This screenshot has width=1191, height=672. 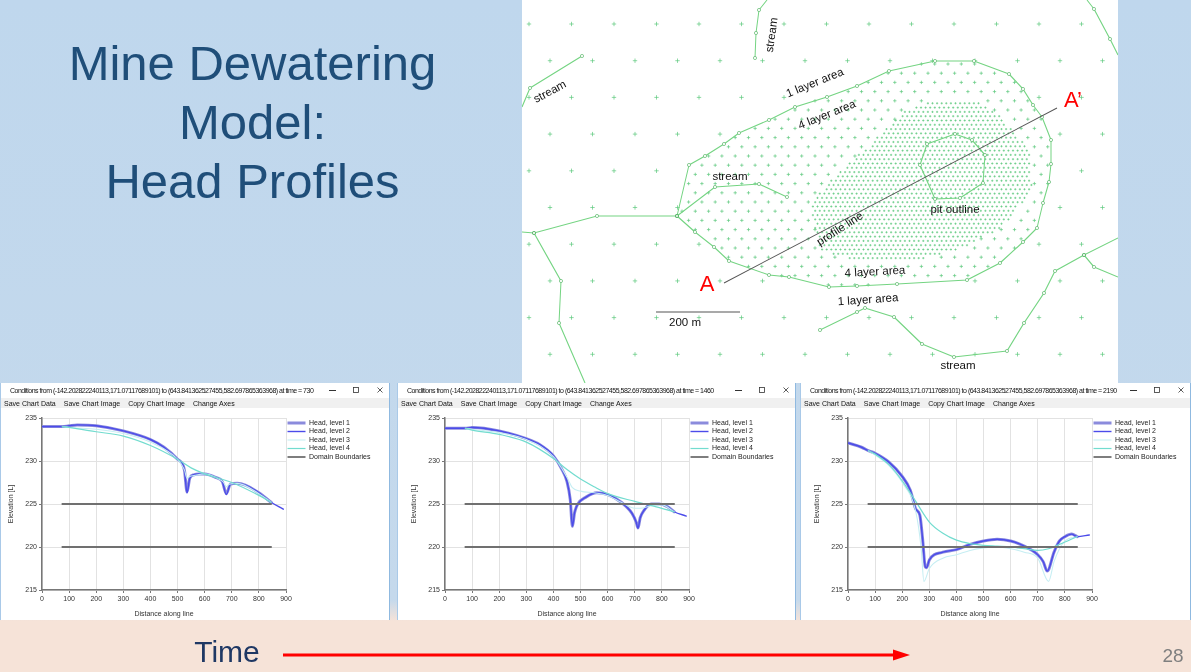 What do you see at coordinates (227, 651) in the screenshot?
I see `text: Time` at bounding box center [227, 651].